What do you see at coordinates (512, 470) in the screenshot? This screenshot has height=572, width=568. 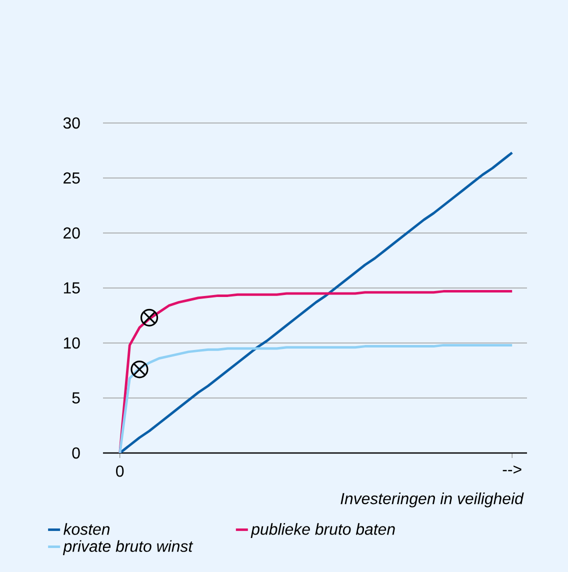 I see `x-tick-label: -->` at bounding box center [512, 470].